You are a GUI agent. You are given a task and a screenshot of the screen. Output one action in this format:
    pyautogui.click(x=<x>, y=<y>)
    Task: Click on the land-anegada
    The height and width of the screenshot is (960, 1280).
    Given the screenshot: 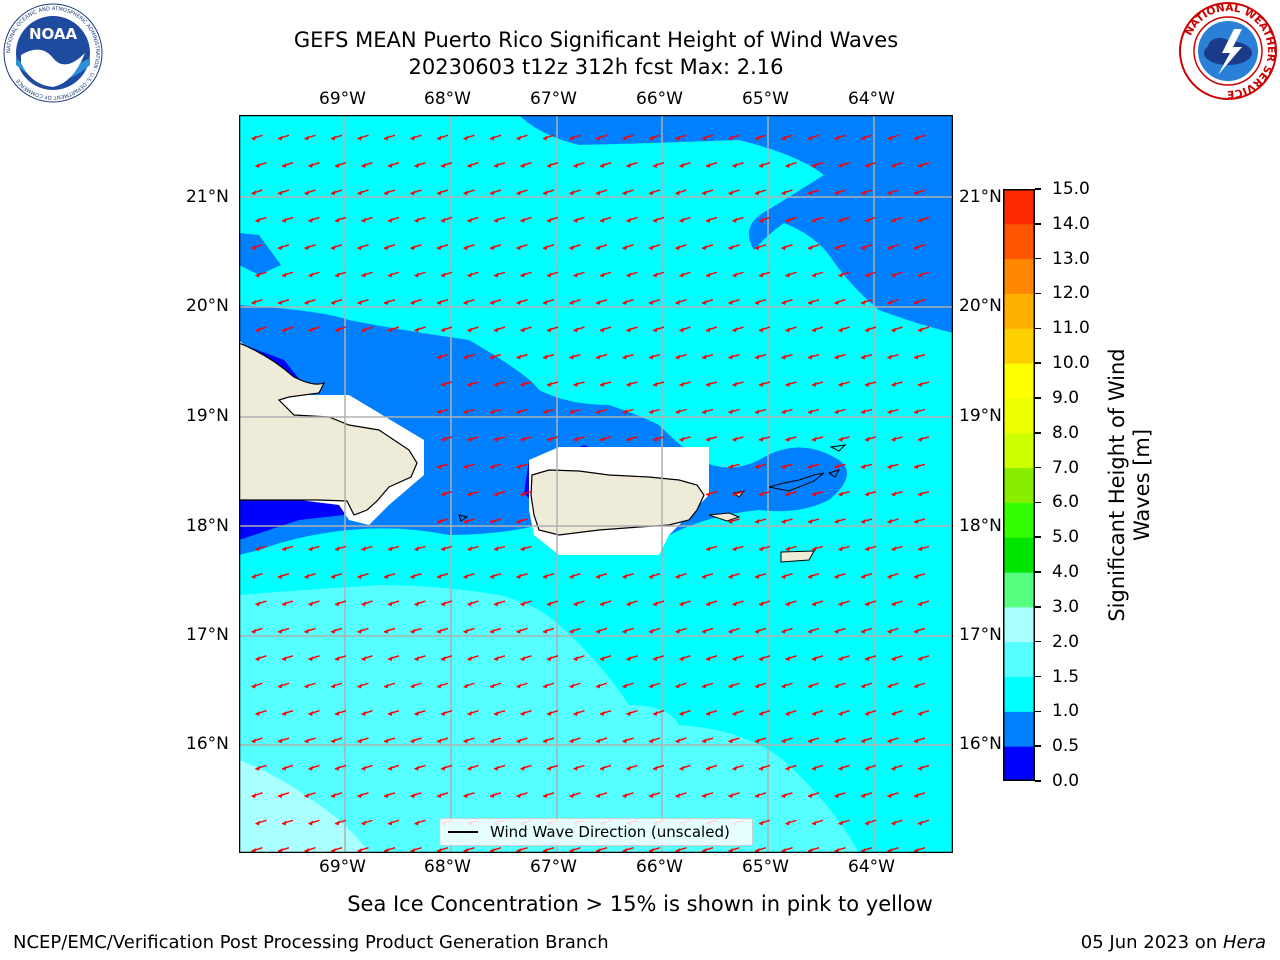 What is the action you would take?
    pyautogui.click(x=838, y=448)
    